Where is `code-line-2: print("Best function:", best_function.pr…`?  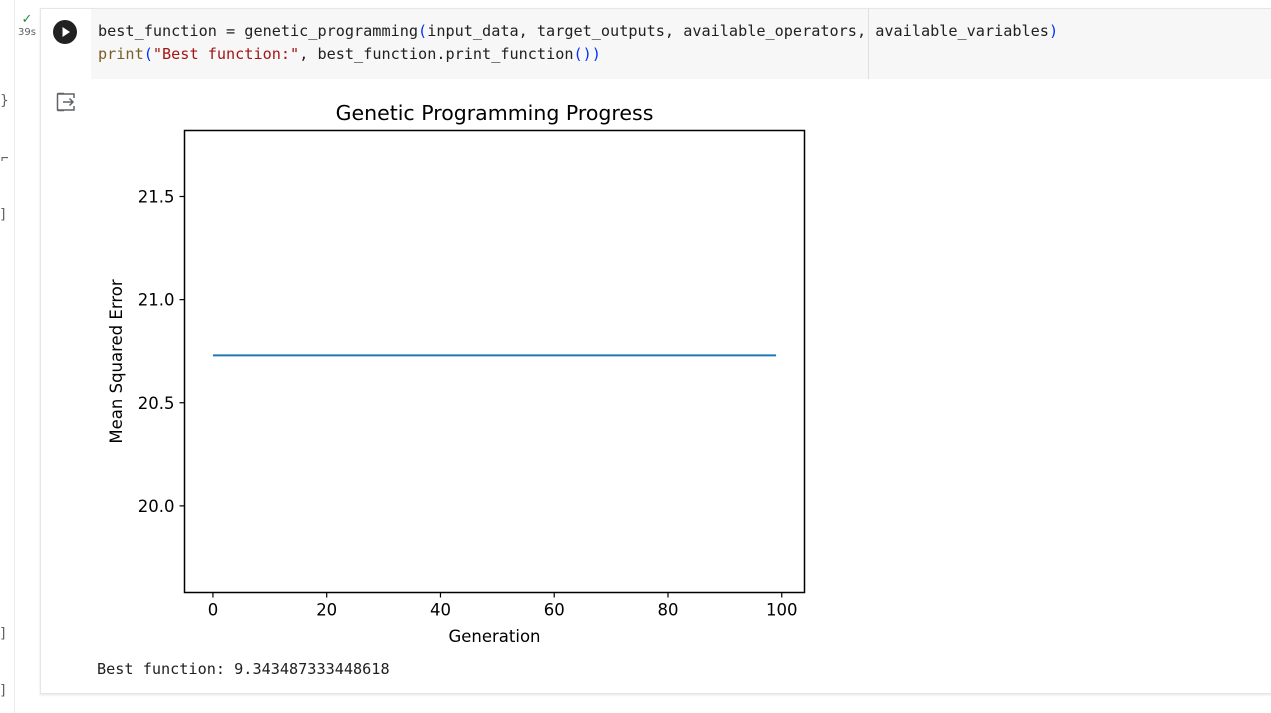 code-line-2: print("Best function:", best_function.pr… is located at coordinates (349, 54).